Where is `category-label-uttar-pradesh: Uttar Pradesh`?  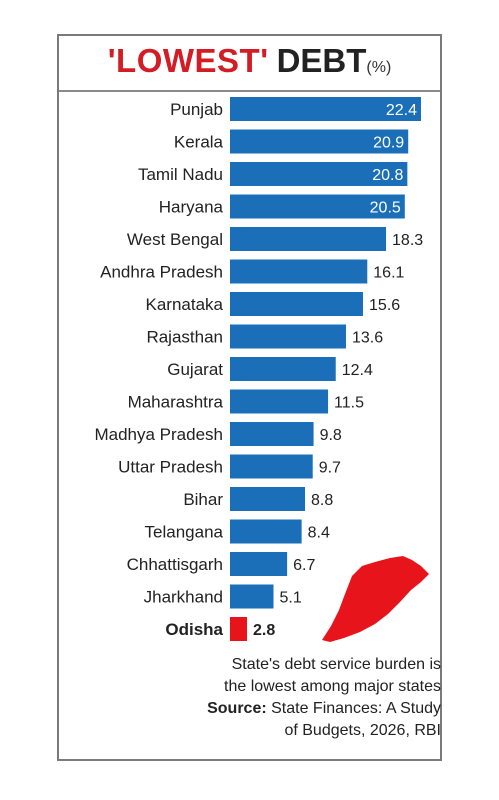
category-label-uttar-pradesh: Uttar Pradesh is located at coordinates (170, 467).